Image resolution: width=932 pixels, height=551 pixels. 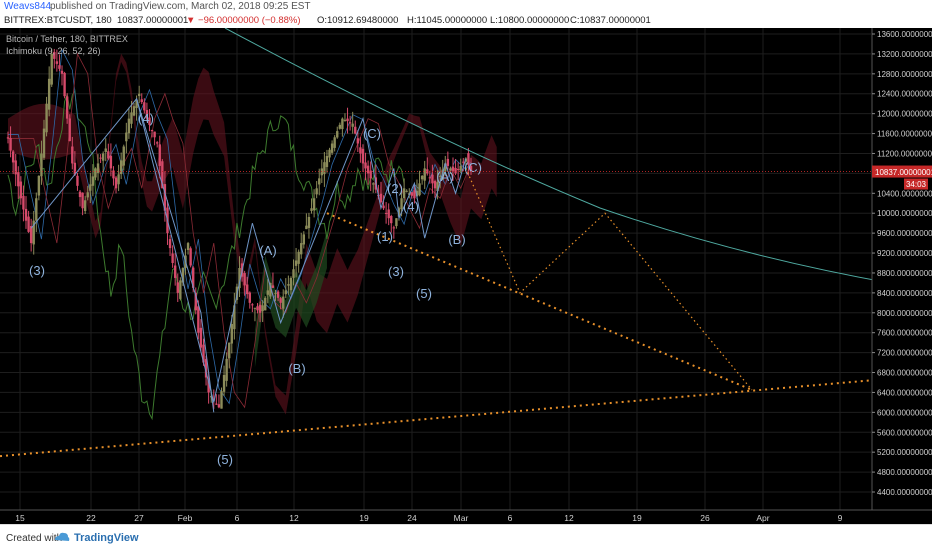 I want to click on time-tick-label: 26, so click(x=705, y=518).